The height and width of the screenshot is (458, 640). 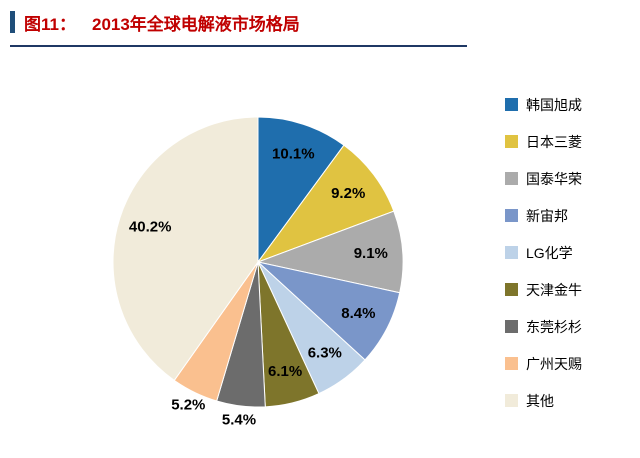 What do you see at coordinates (554, 104) in the screenshot?
I see `legend-label: 韩国旭成` at bounding box center [554, 104].